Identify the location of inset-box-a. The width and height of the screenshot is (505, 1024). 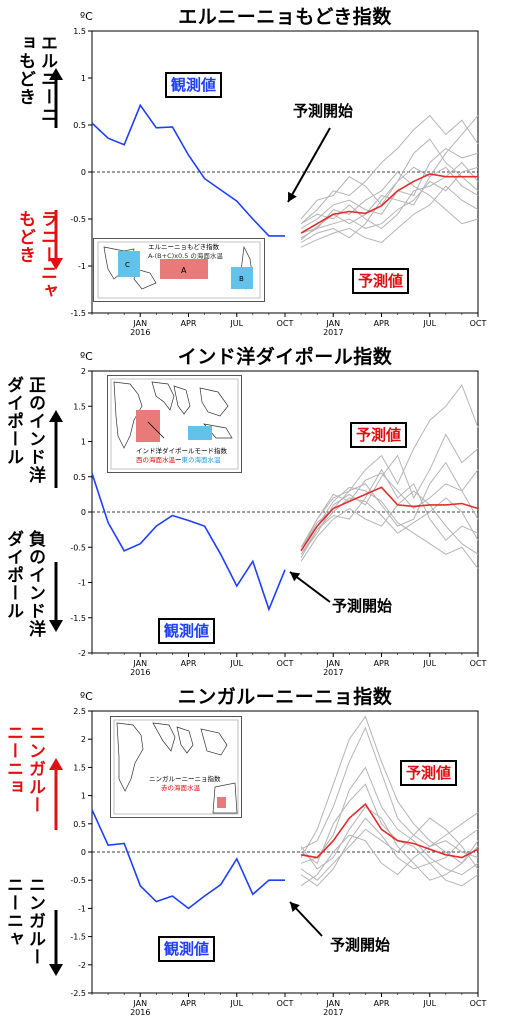
(184, 269).